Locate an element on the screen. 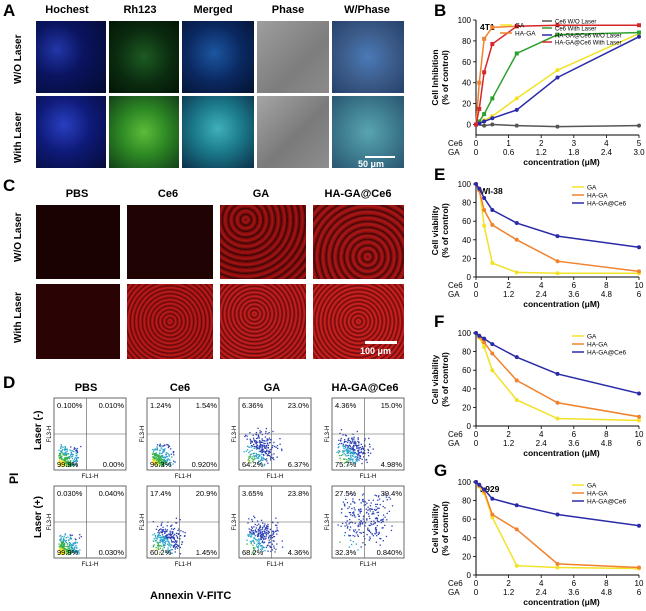 The height and width of the screenshot is (611, 646). x-tick-label-ga: 1.2 is located at coordinates (509, 443).